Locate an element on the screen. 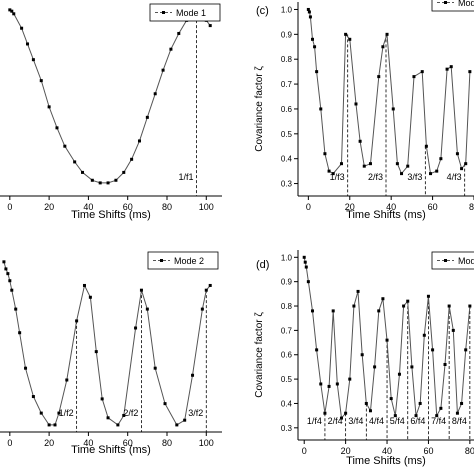  period-marker-label: 3/f2 is located at coordinates (195, 413).